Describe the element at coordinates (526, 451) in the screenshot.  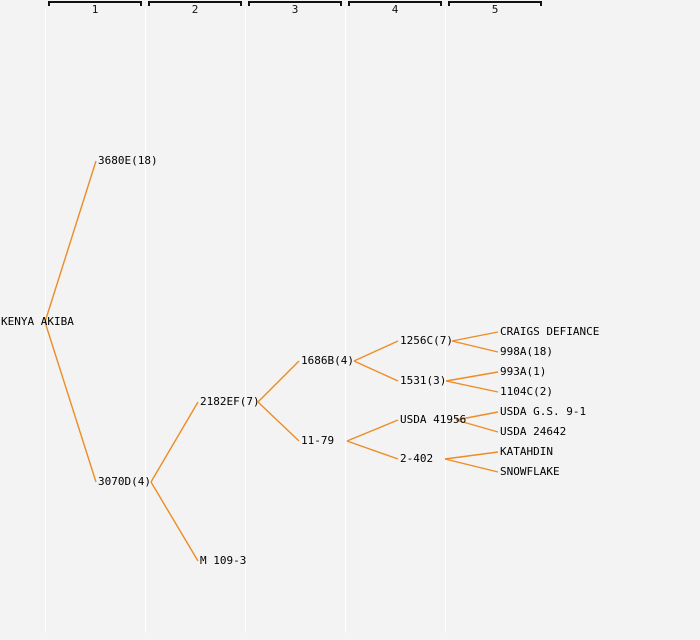
I see `pedigree-node-katahdin: KATAHDIN` at that location.